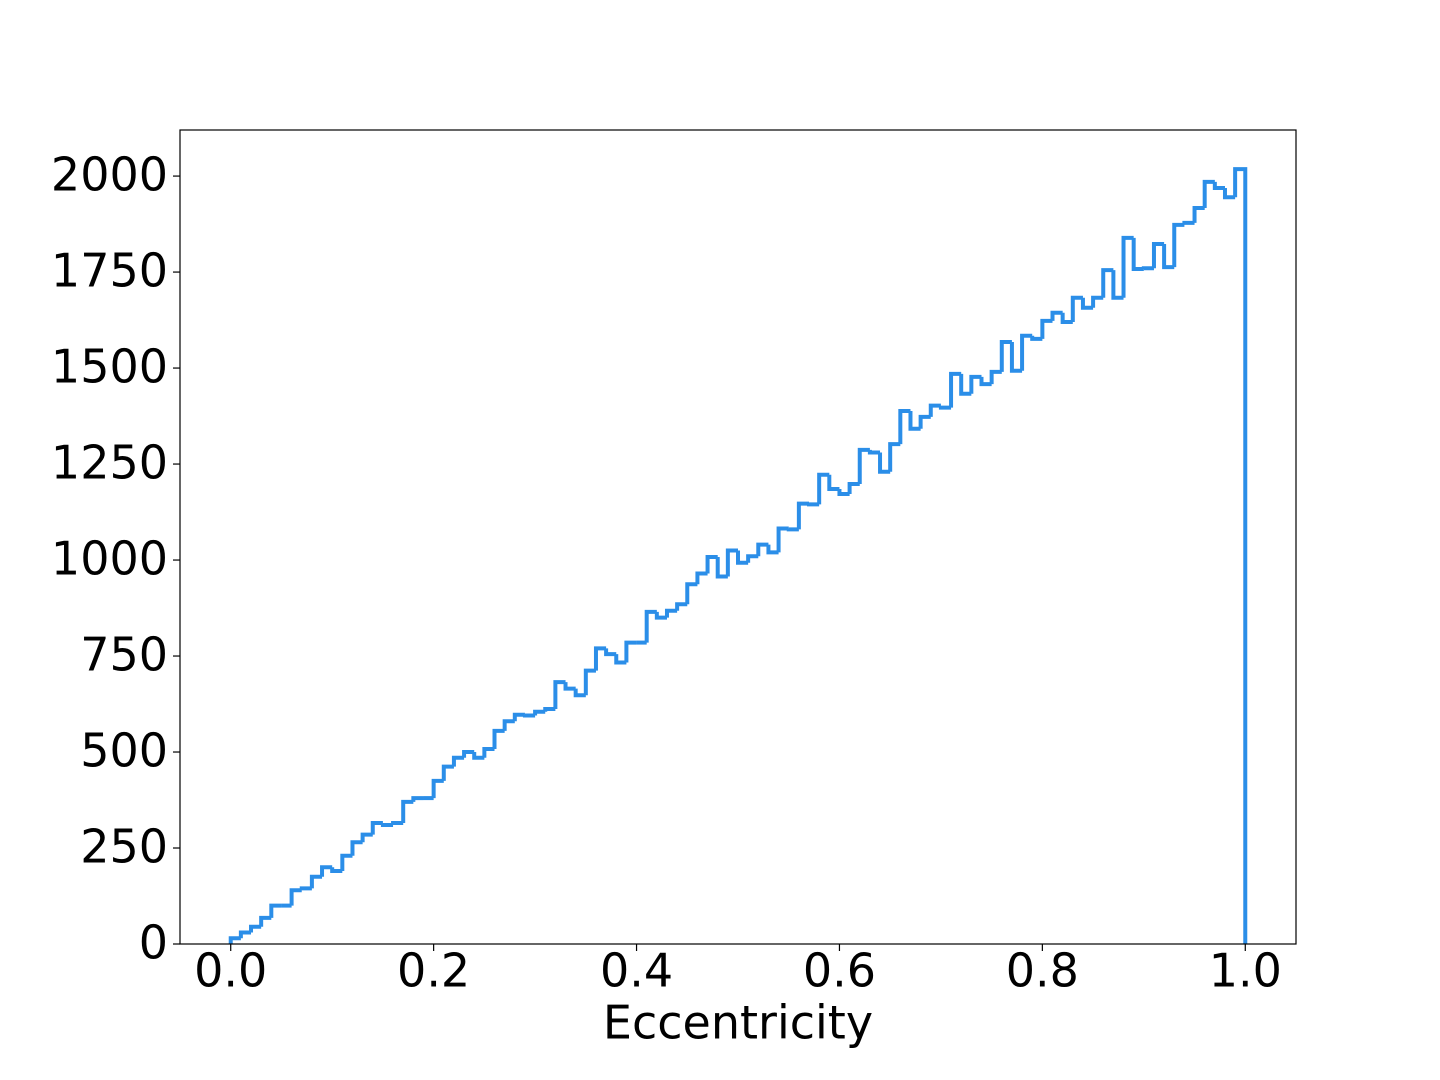  Describe the element at coordinates (1042, 971) in the screenshot. I see `x-tick-label: 0.8` at that location.